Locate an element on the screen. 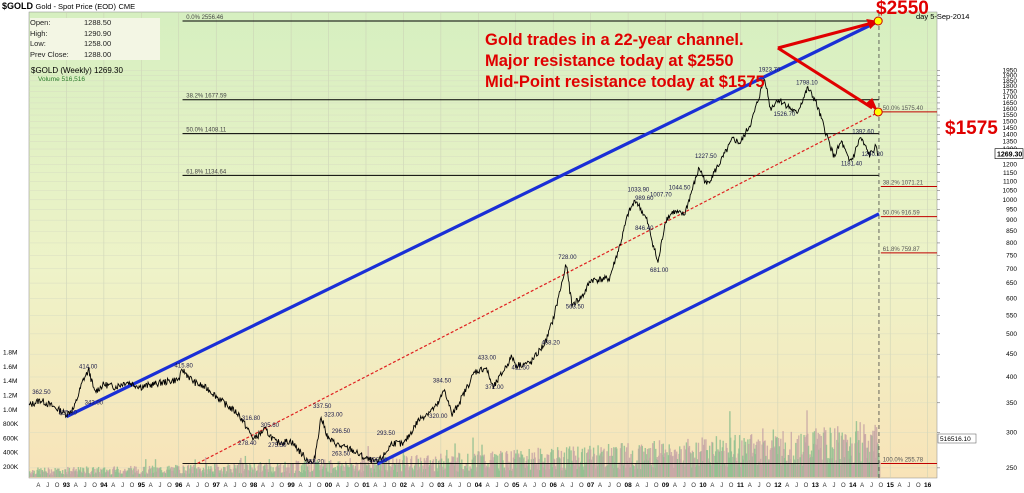 The image size is (1024, 493). y-tick-label: 1100 is located at coordinates (1010, 181).